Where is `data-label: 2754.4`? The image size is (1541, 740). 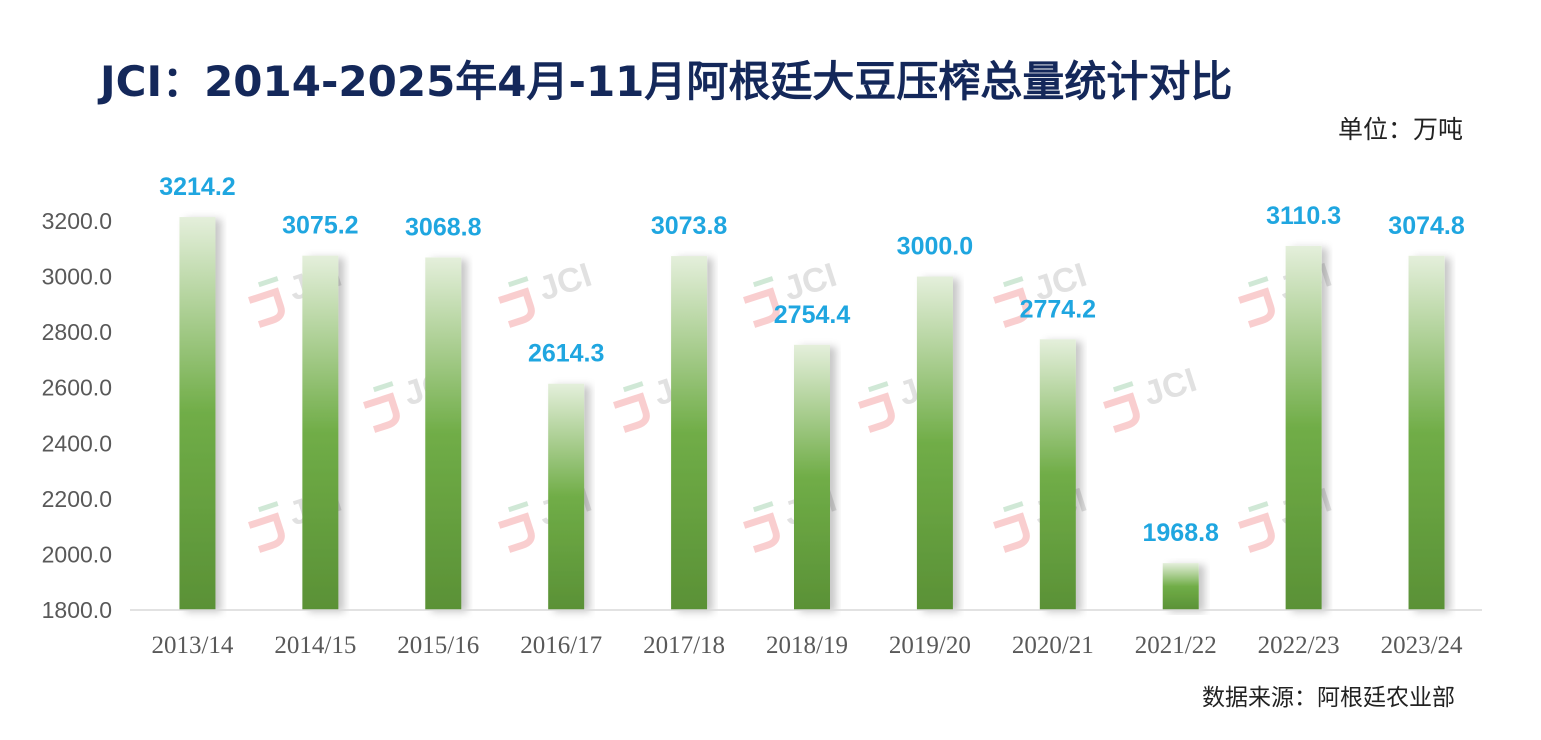
data-label: 2754.4 is located at coordinates (812, 315).